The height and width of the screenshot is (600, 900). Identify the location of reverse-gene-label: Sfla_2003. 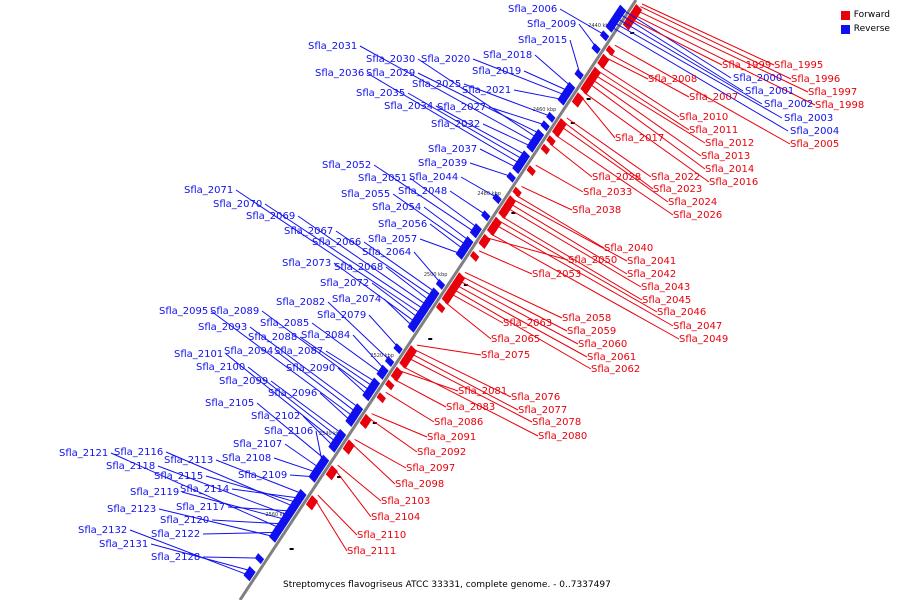
(808, 118).